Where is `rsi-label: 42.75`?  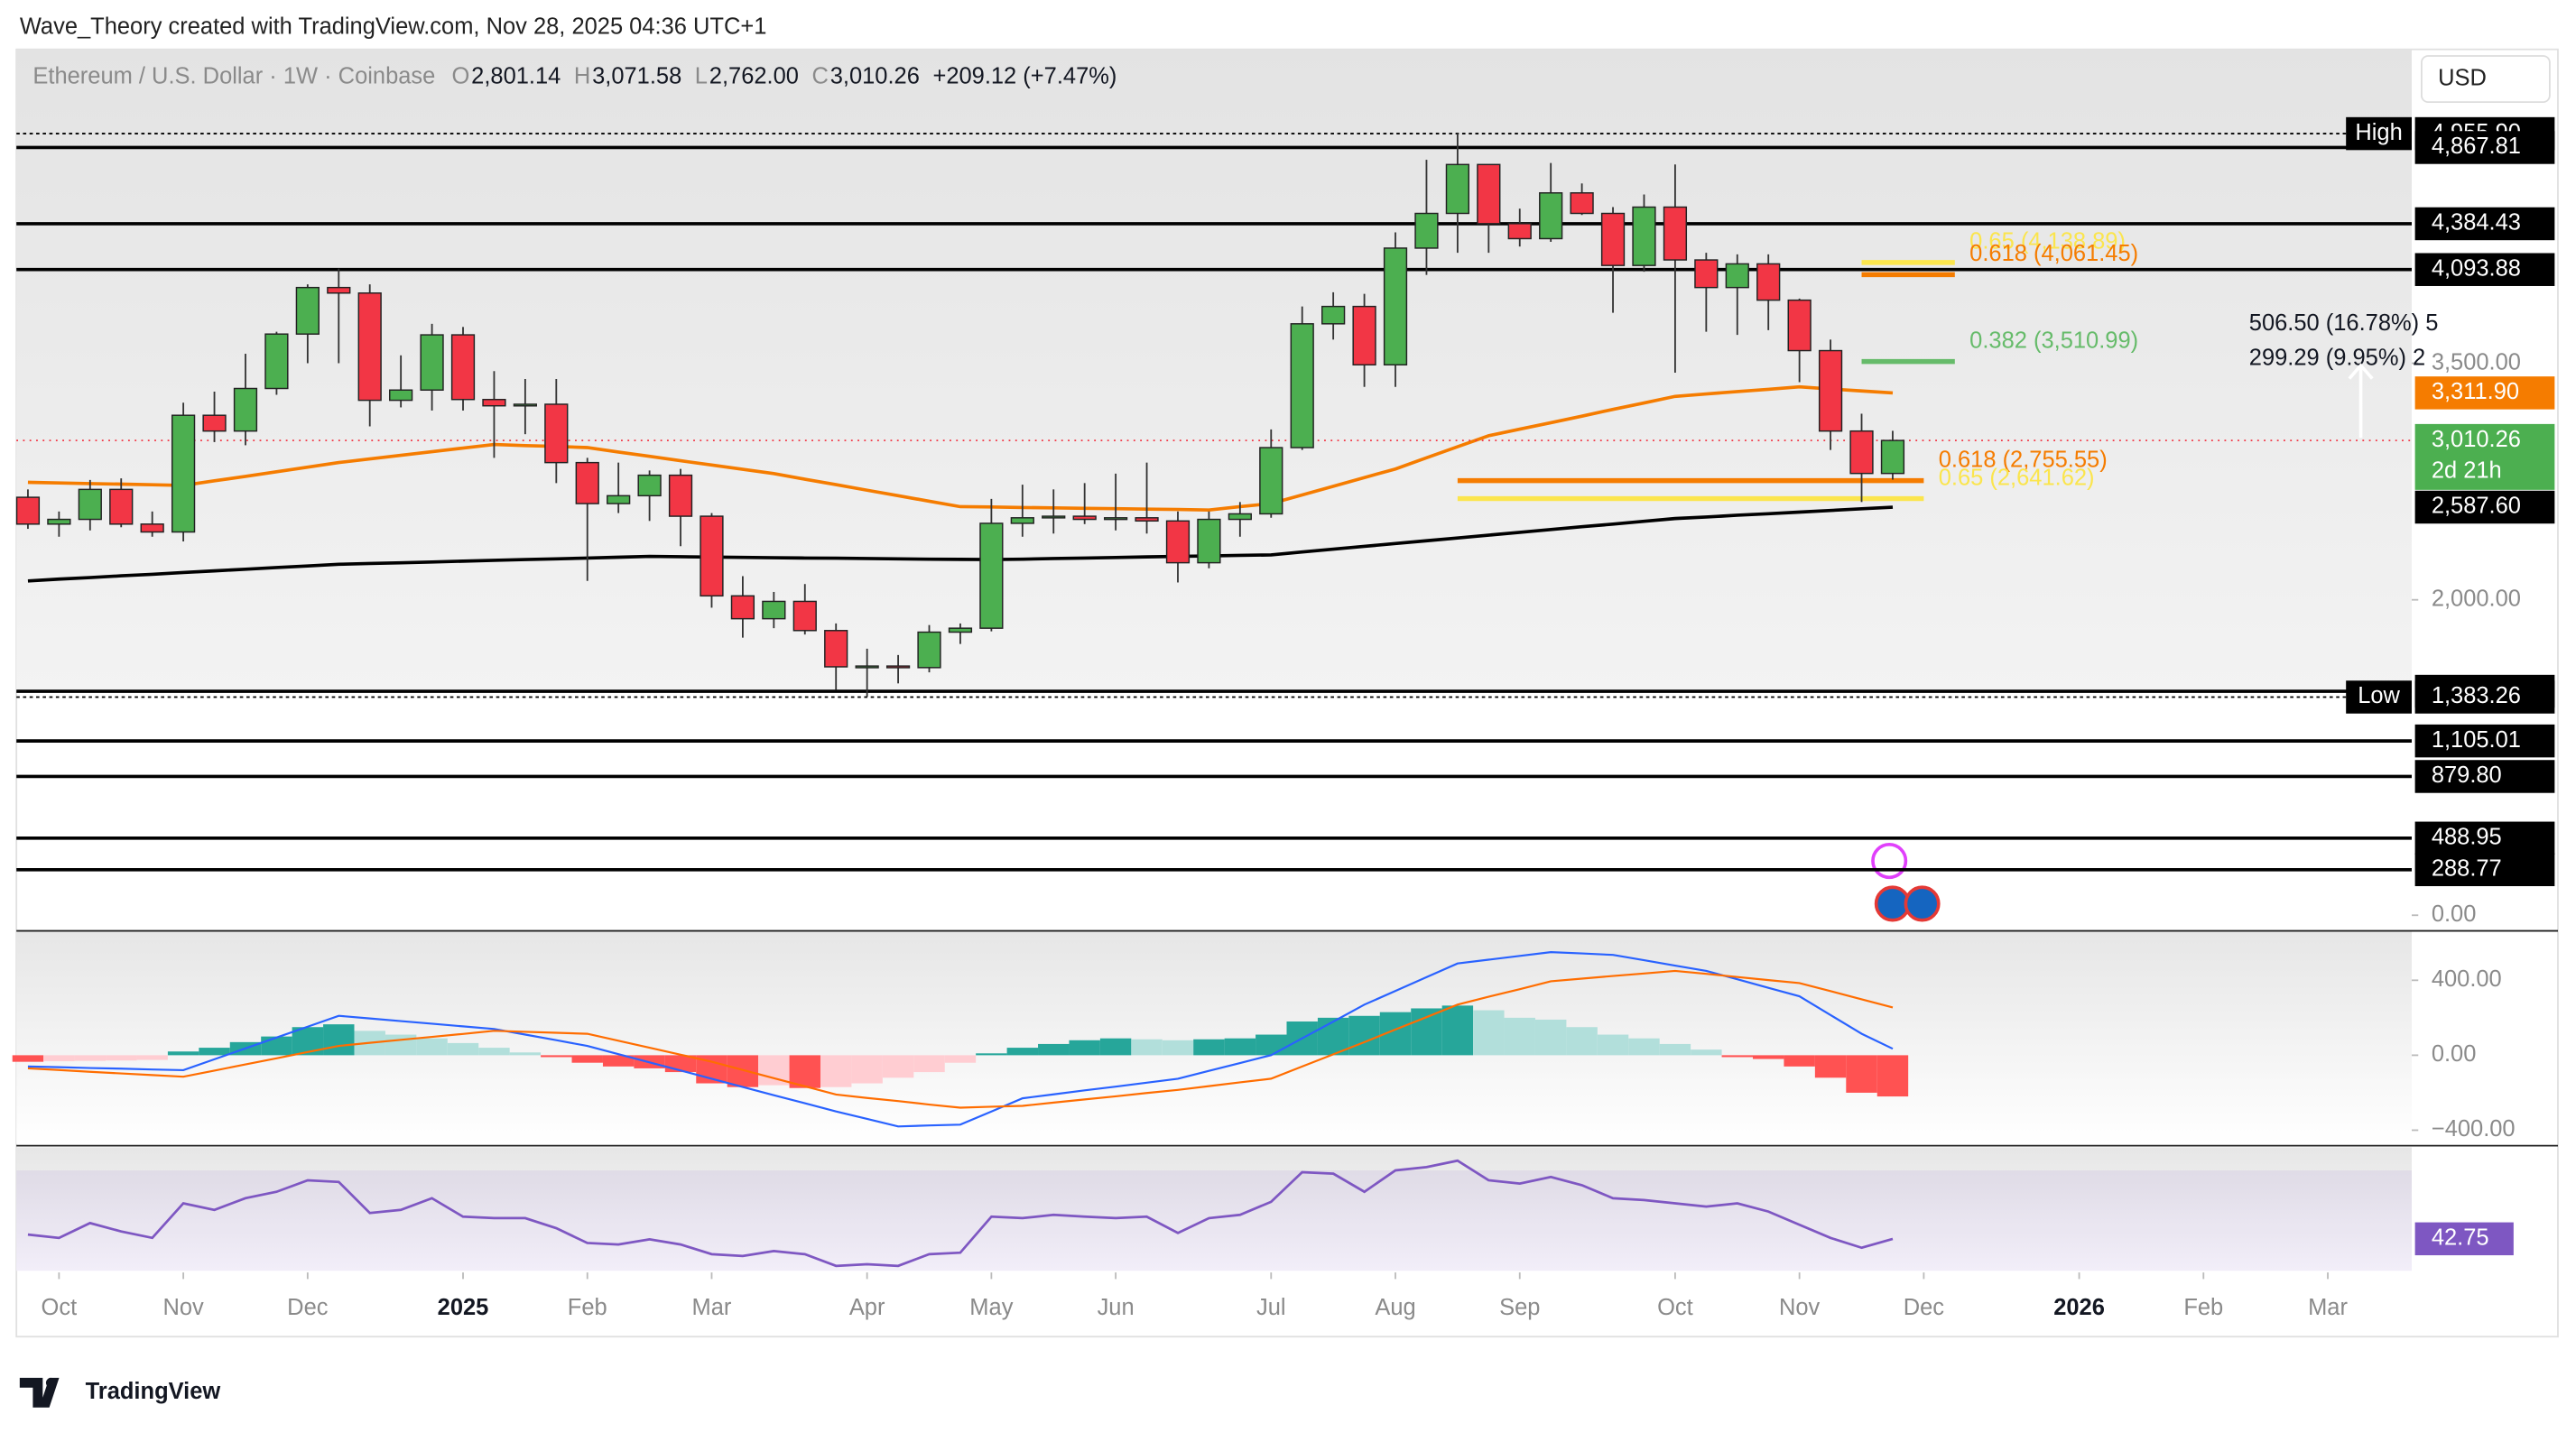
rsi-label: 42.75 is located at coordinates (2460, 1238).